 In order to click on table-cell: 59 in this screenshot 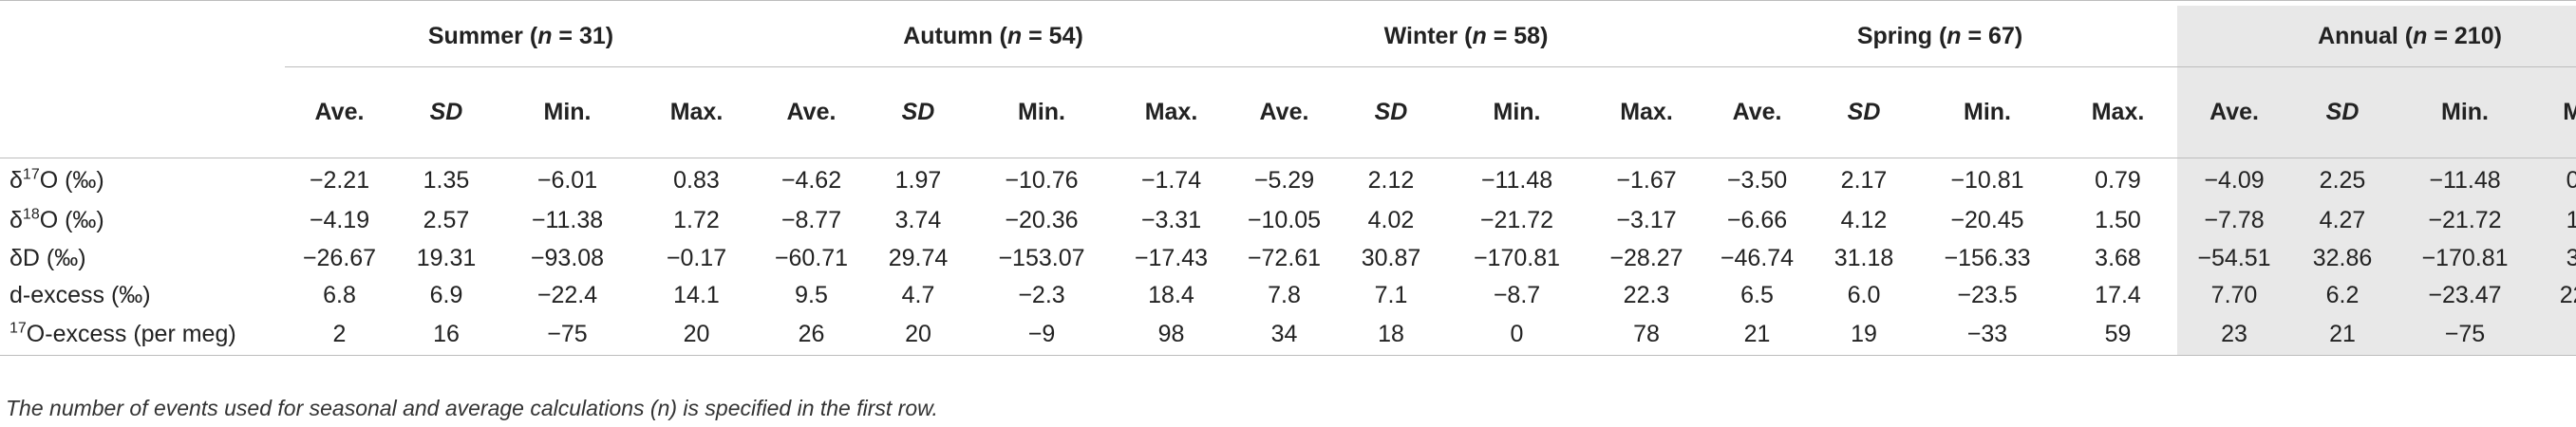, I will do `click(2118, 335)`.